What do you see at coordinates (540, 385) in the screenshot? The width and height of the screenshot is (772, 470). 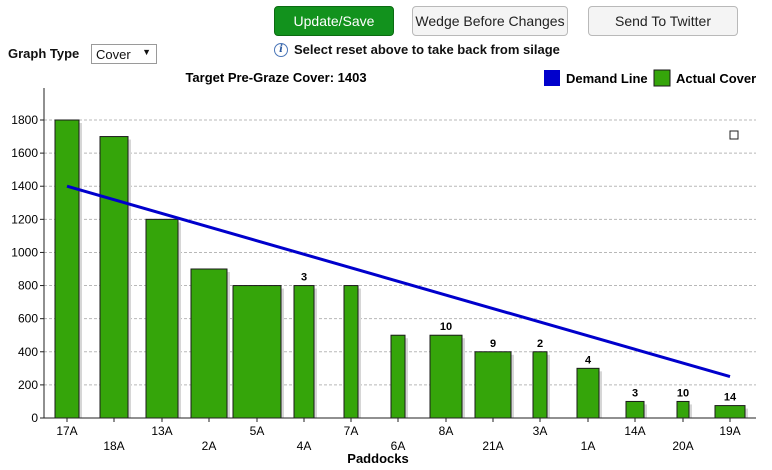 I see `bar-3A` at bounding box center [540, 385].